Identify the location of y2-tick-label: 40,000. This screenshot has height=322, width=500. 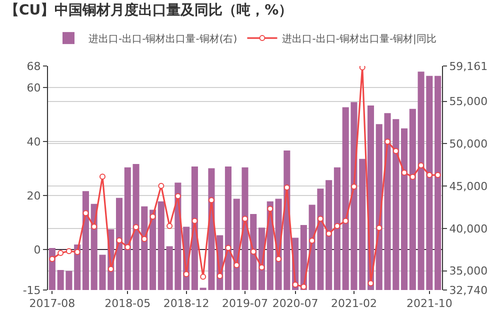
(468, 229).